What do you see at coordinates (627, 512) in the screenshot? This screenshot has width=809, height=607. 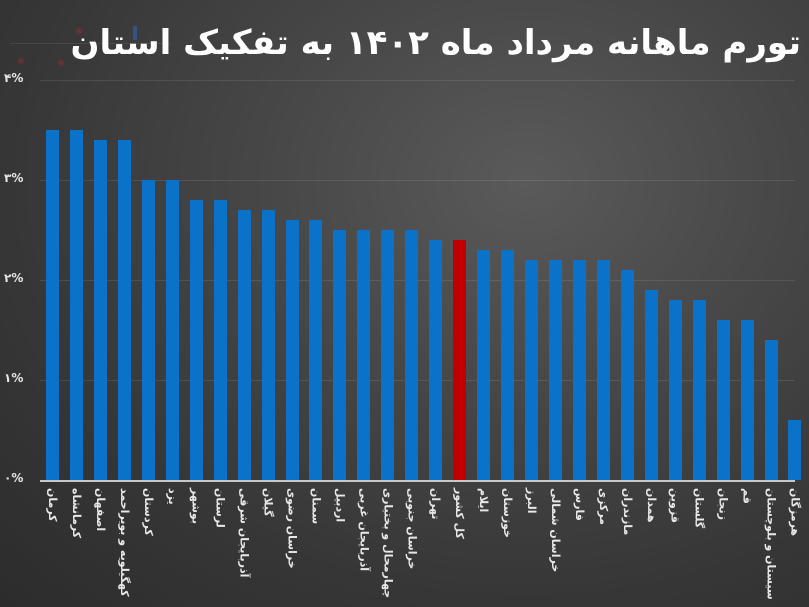 I see `x-axis-label: مازندران` at bounding box center [627, 512].